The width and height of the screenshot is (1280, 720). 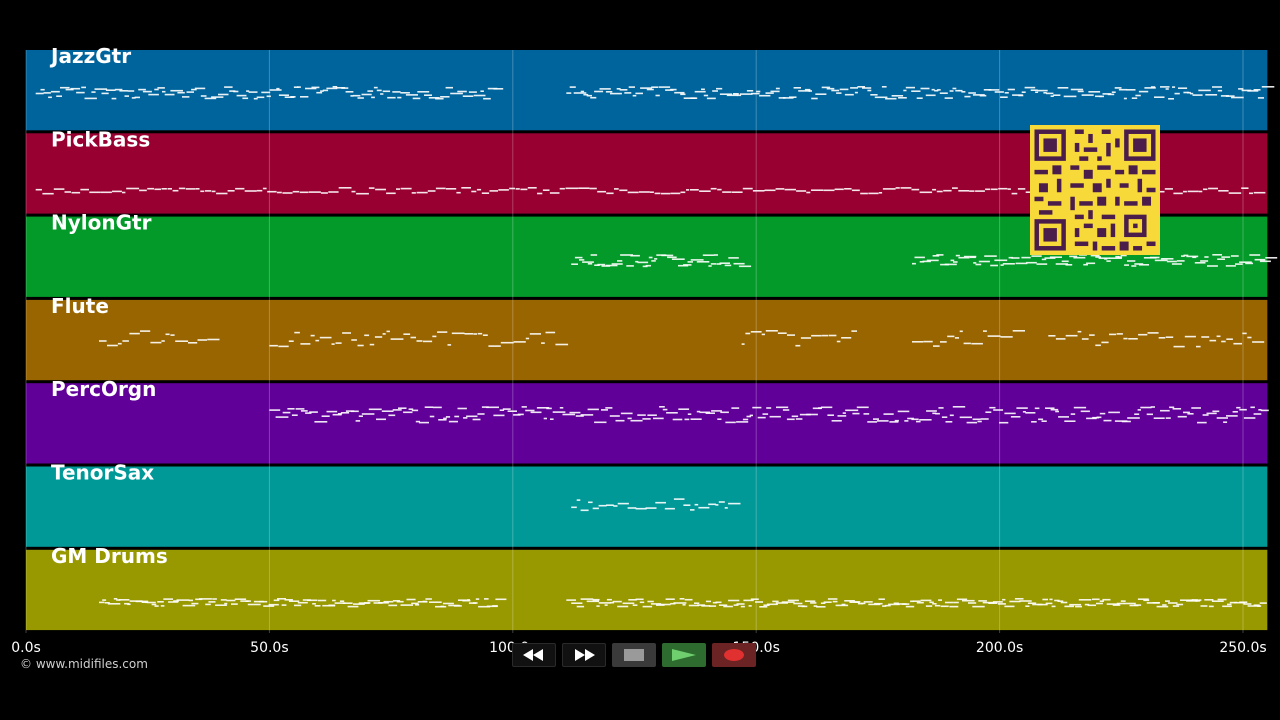 I want to click on track-lane, so click(x=647, y=423).